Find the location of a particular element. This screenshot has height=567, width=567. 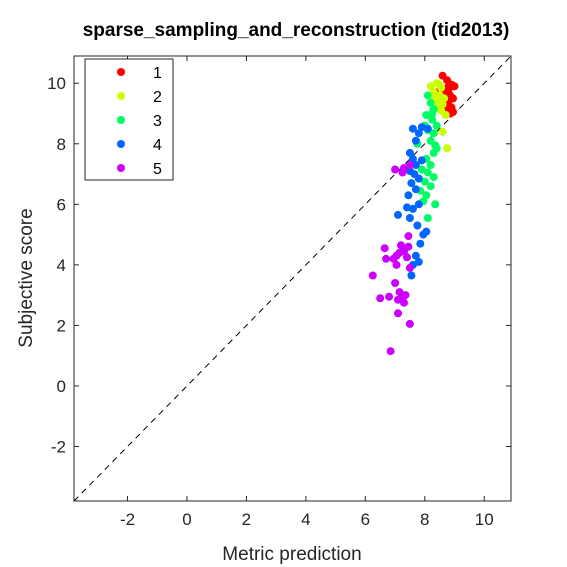

x-tick-label: 2 is located at coordinates (246, 519).